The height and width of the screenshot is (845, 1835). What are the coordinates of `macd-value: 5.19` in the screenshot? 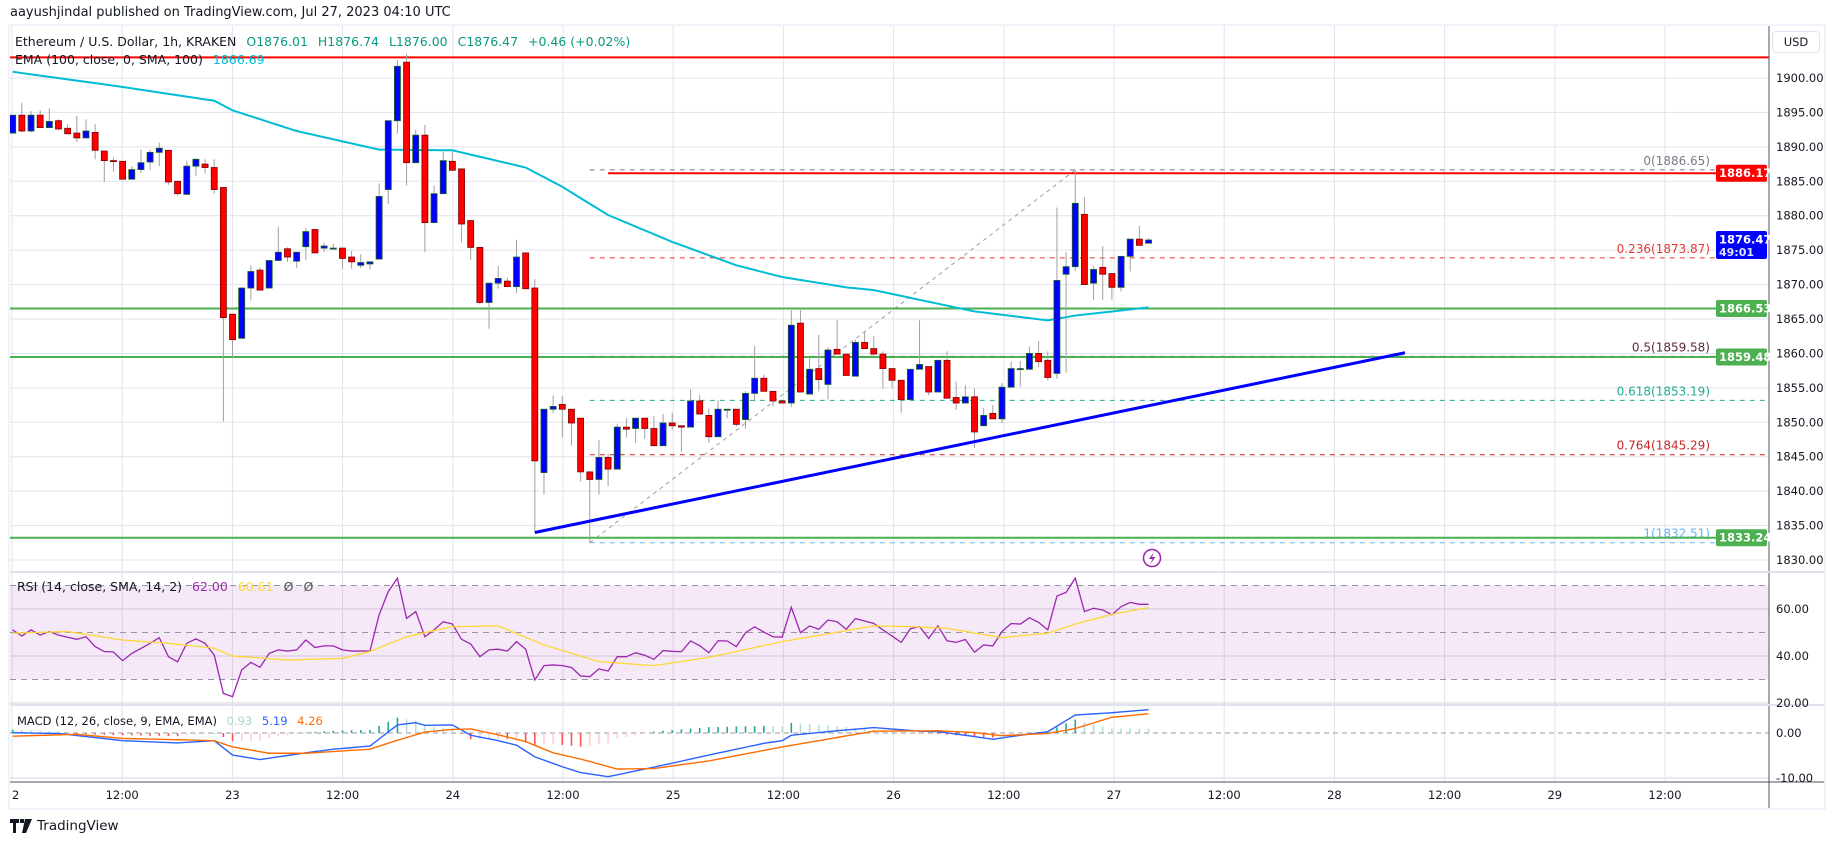 It's located at (274, 721).